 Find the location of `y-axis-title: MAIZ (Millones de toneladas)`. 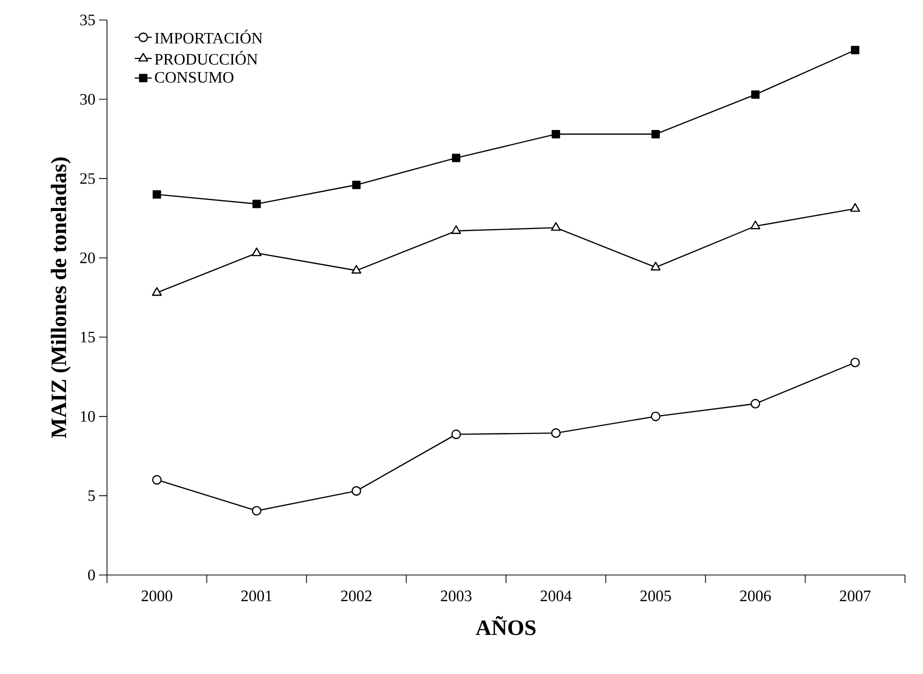

y-axis-title: MAIZ (Millones de toneladas) is located at coordinates (60, 298).